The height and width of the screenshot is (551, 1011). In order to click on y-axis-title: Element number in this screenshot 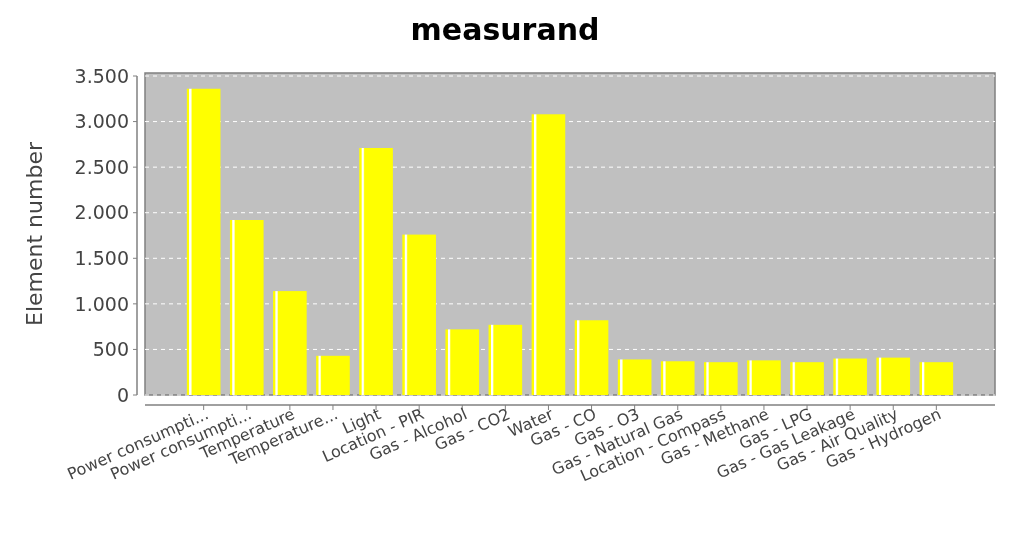, I will do `click(34, 233)`.